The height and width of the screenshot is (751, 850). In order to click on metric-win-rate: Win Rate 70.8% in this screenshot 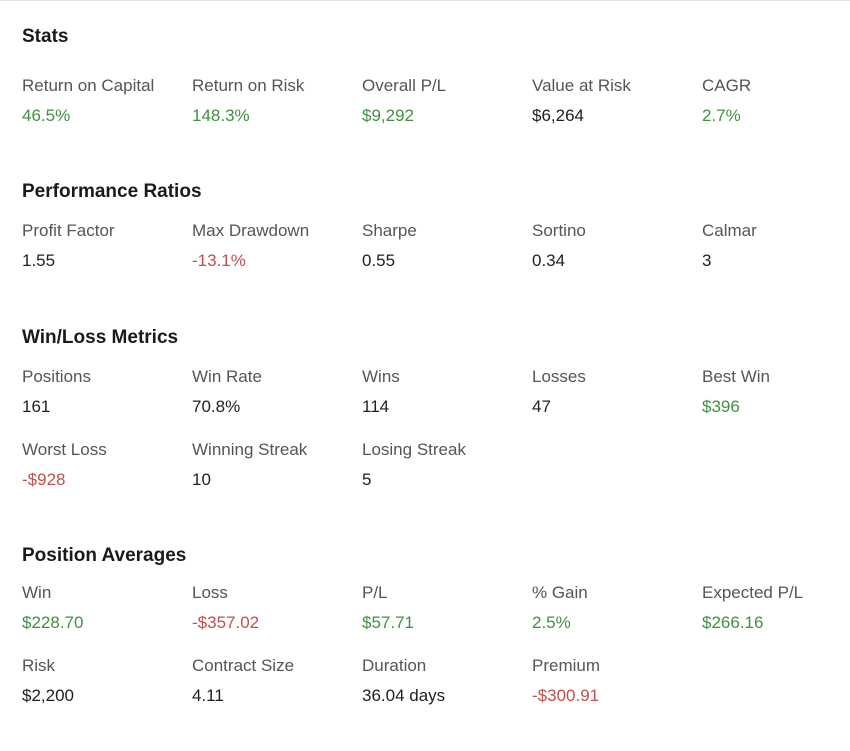, I will do `click(277, 402)`.